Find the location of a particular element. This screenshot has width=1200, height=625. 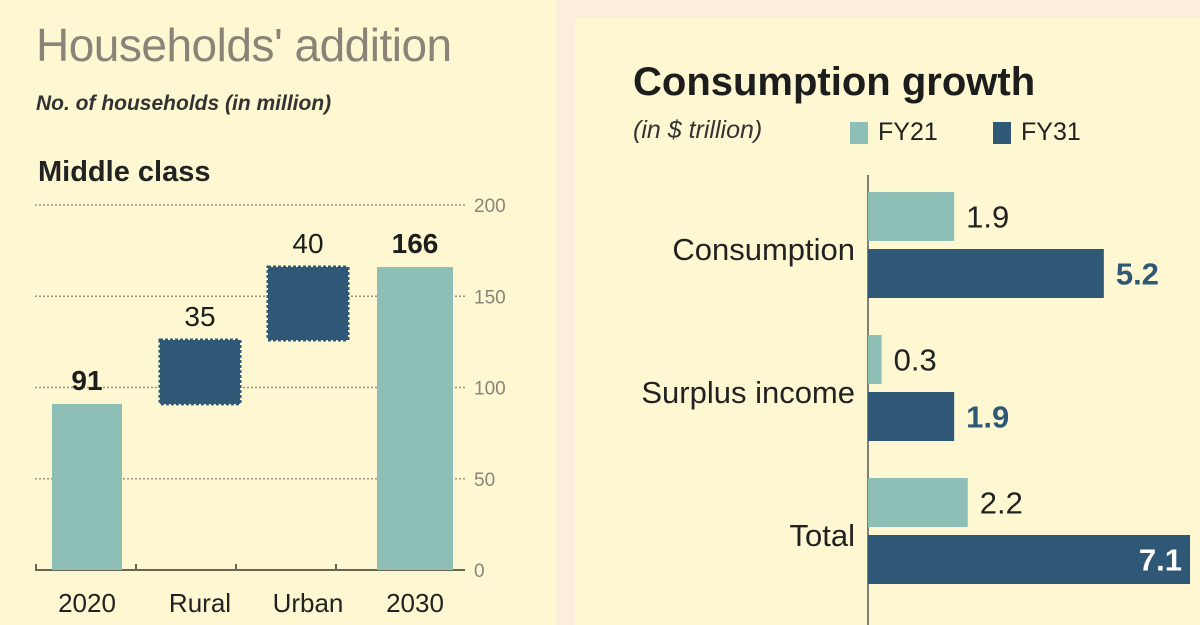

chart-subtitle: (in $ trillion) is located at coordinates (698, 130).